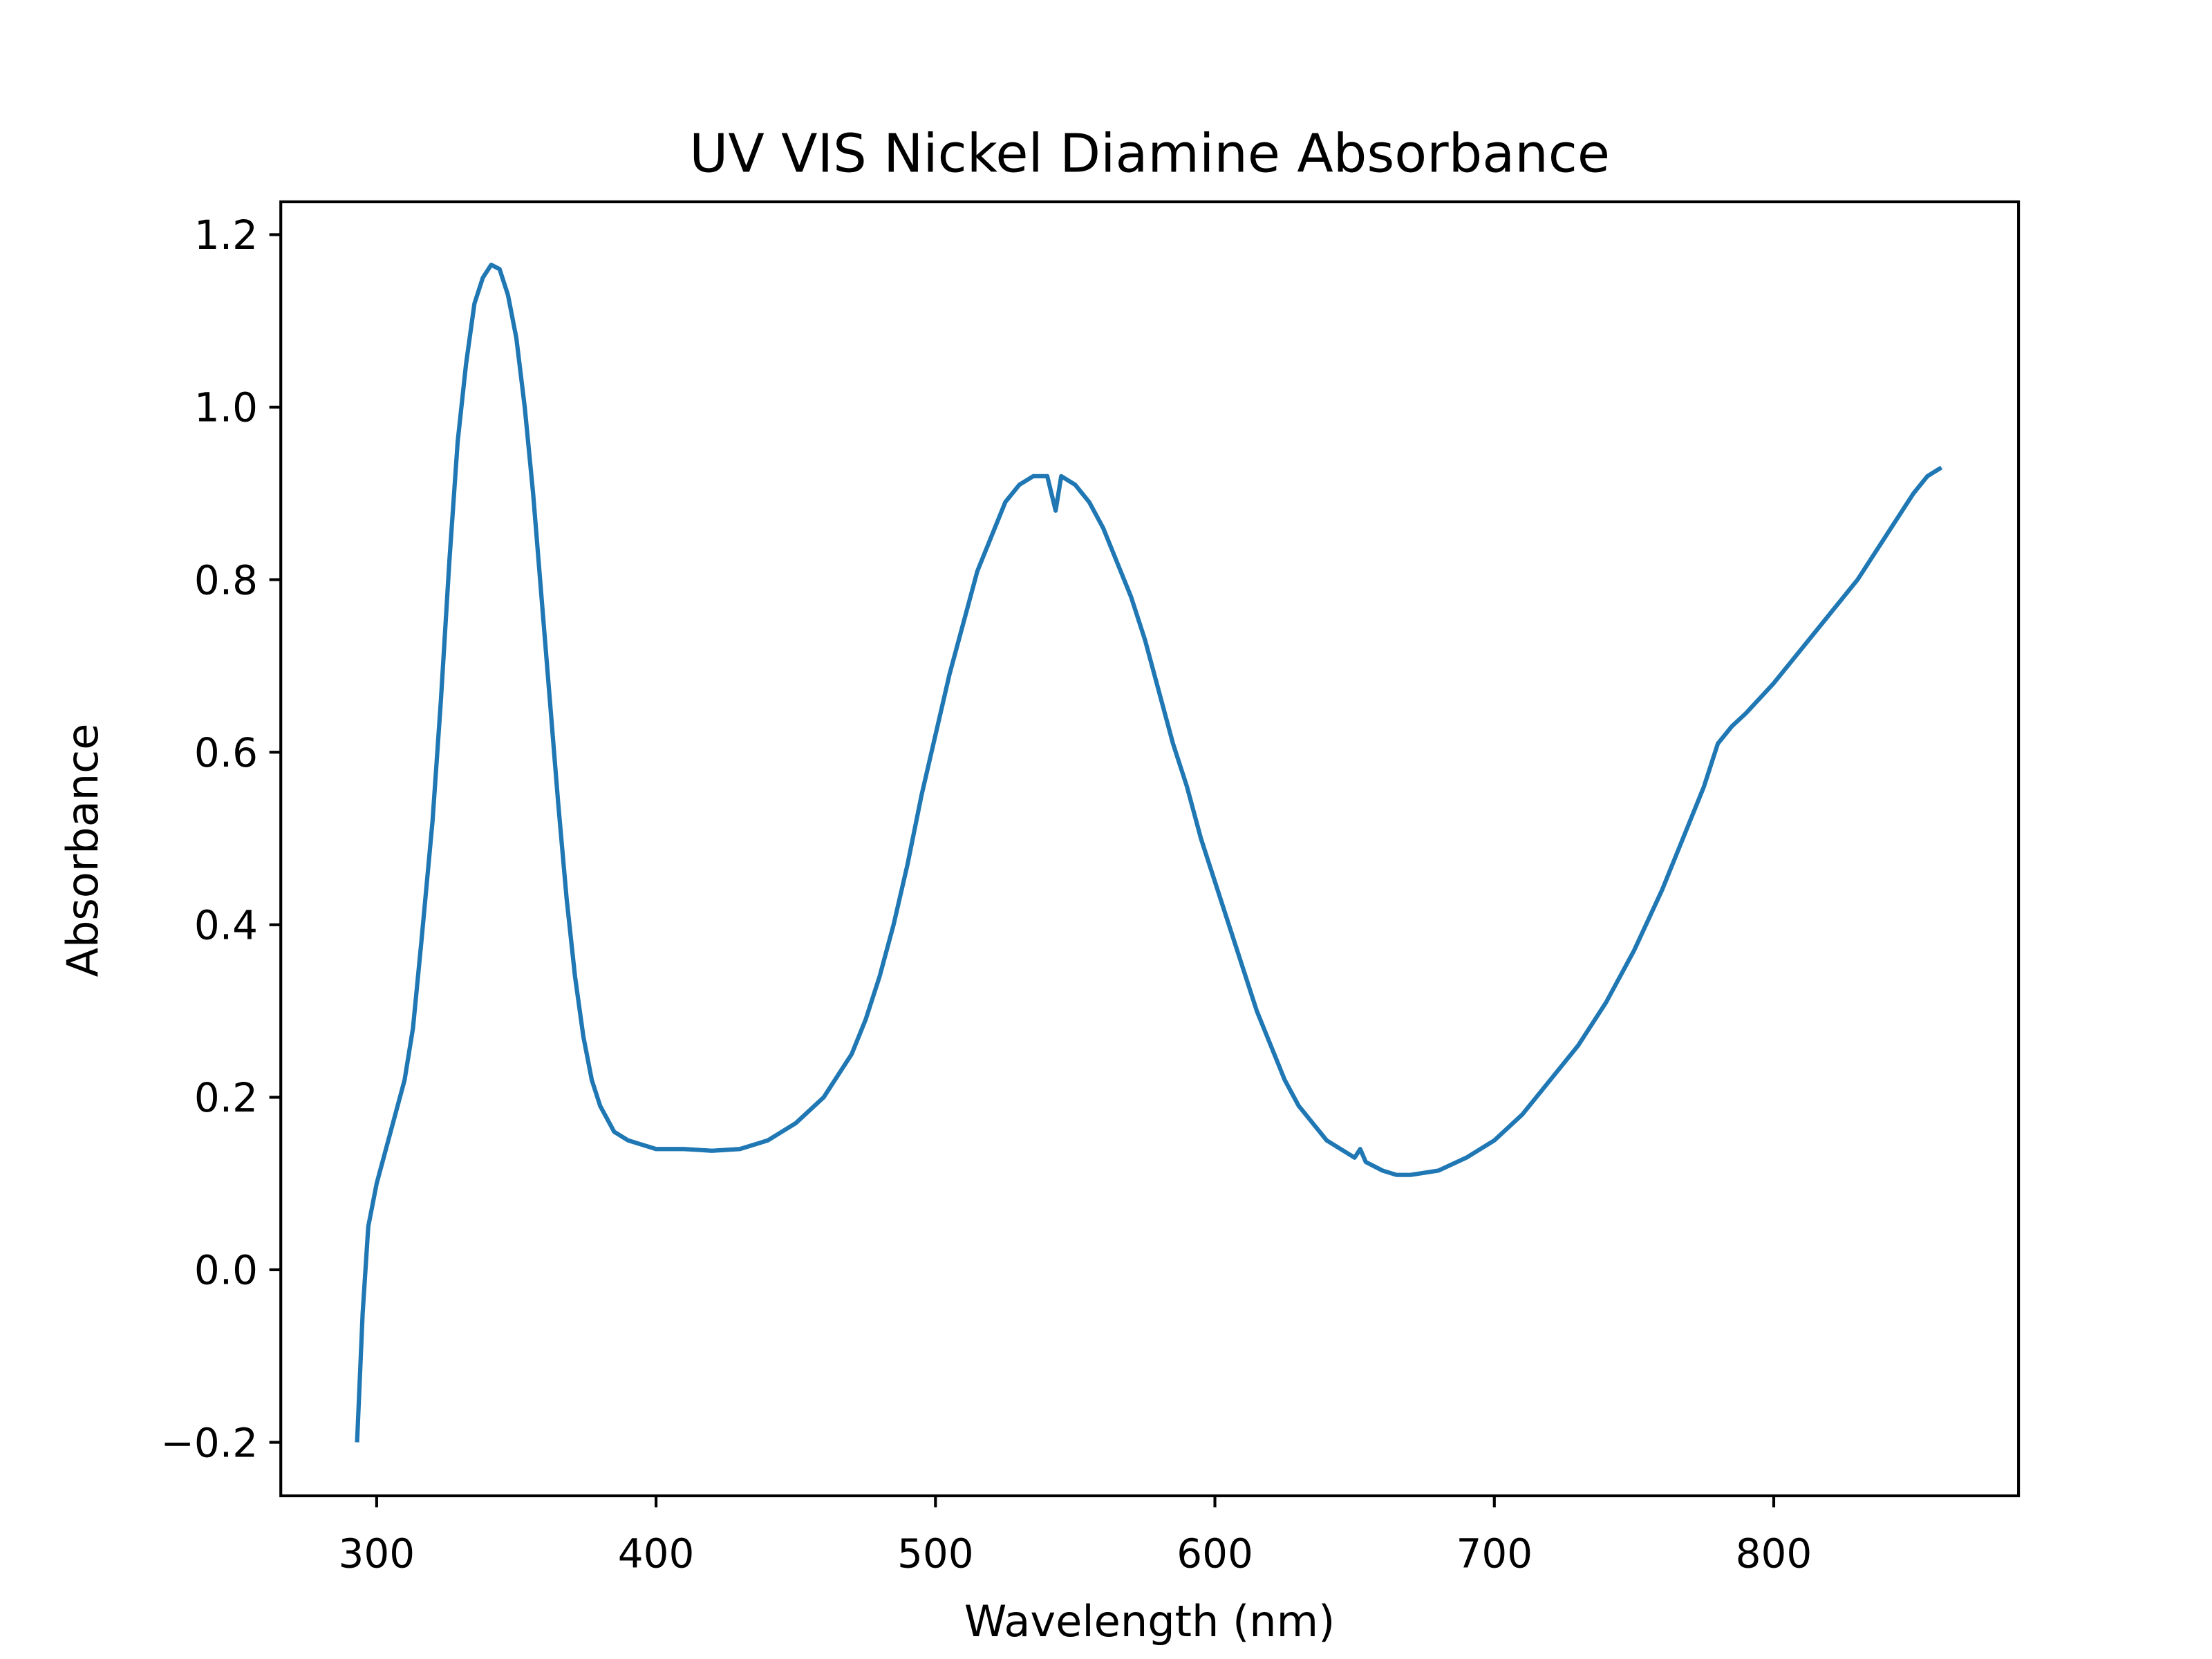 The width and height of the screenshot is (2212, 1659). What do you see at coordinates (1494, 1554) in the screenshot?
I see `x-tick-label: 700` at bounding box center [1494, 1554].